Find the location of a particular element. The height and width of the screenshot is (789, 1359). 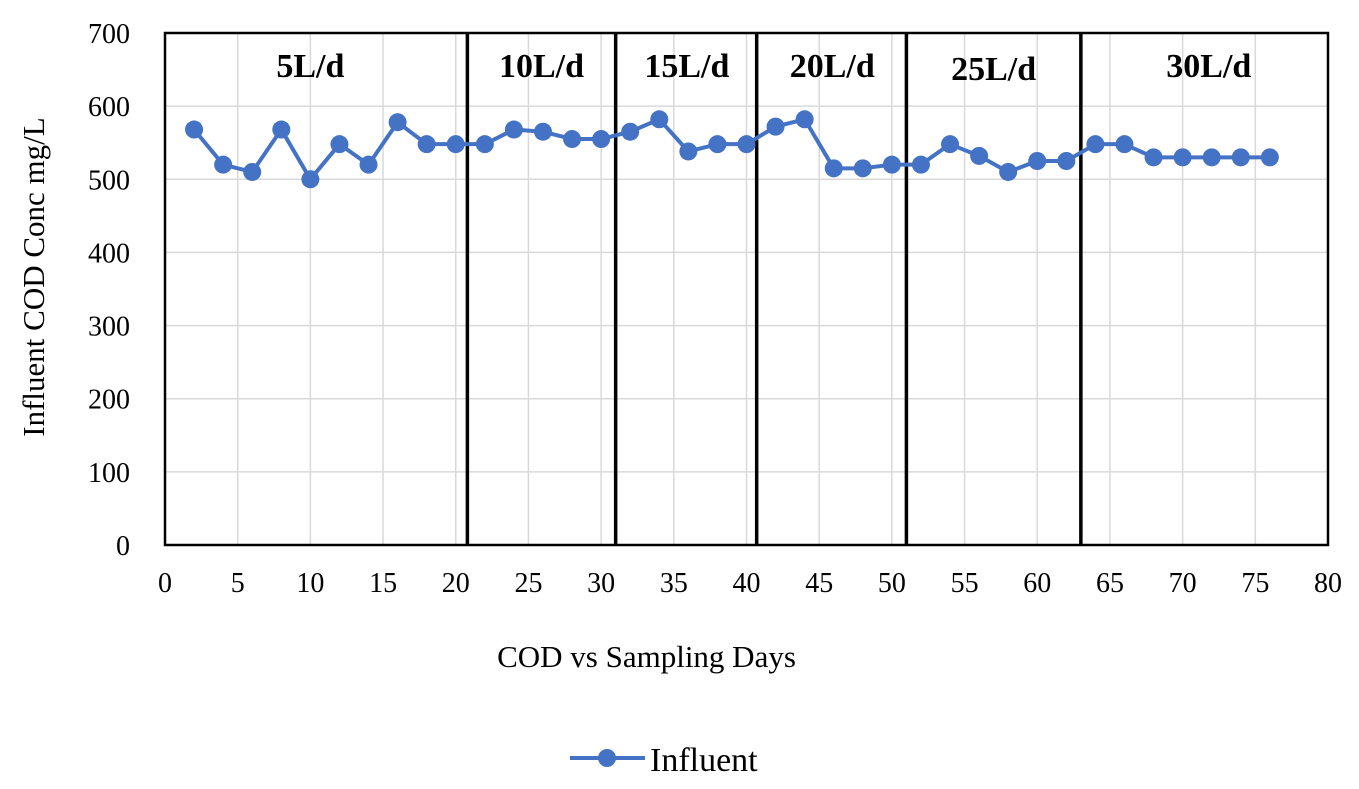

x-tick-label: 55 is located at coordinates (965, 583).